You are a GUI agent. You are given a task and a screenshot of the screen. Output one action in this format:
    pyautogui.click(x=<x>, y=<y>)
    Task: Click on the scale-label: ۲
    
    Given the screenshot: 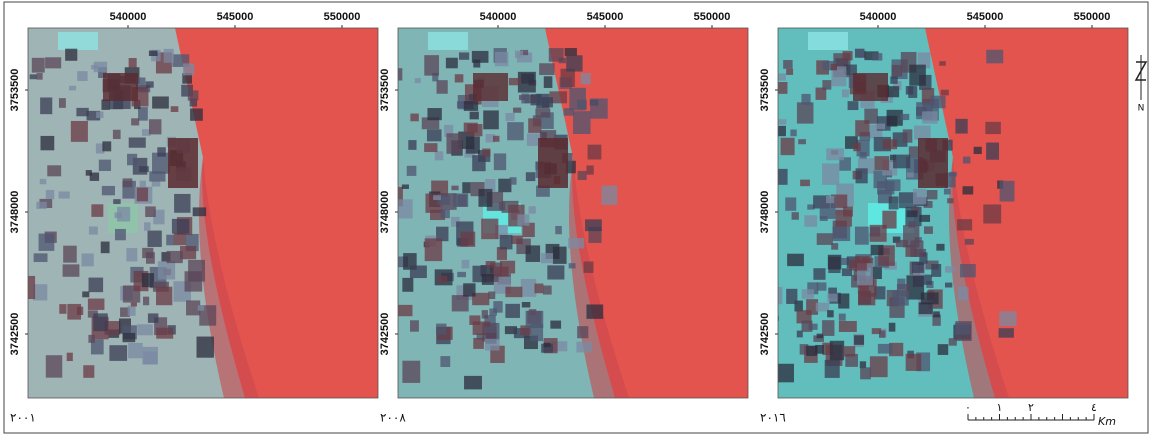 What is the action you would take?
    pyautogui.click(x=1031, y=407)
    